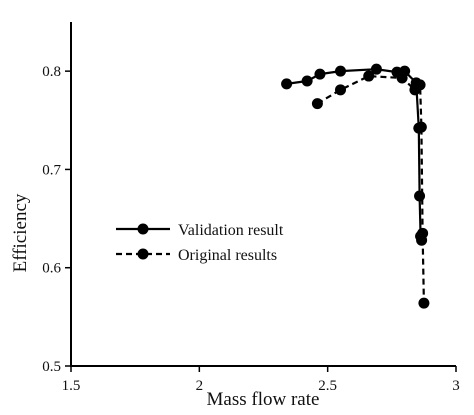 The height and width of the screenshot is (415, 474). Describe the element at coordinates (227, 255) in the screenshot. I see `legend-label-1: Original results` at that location.